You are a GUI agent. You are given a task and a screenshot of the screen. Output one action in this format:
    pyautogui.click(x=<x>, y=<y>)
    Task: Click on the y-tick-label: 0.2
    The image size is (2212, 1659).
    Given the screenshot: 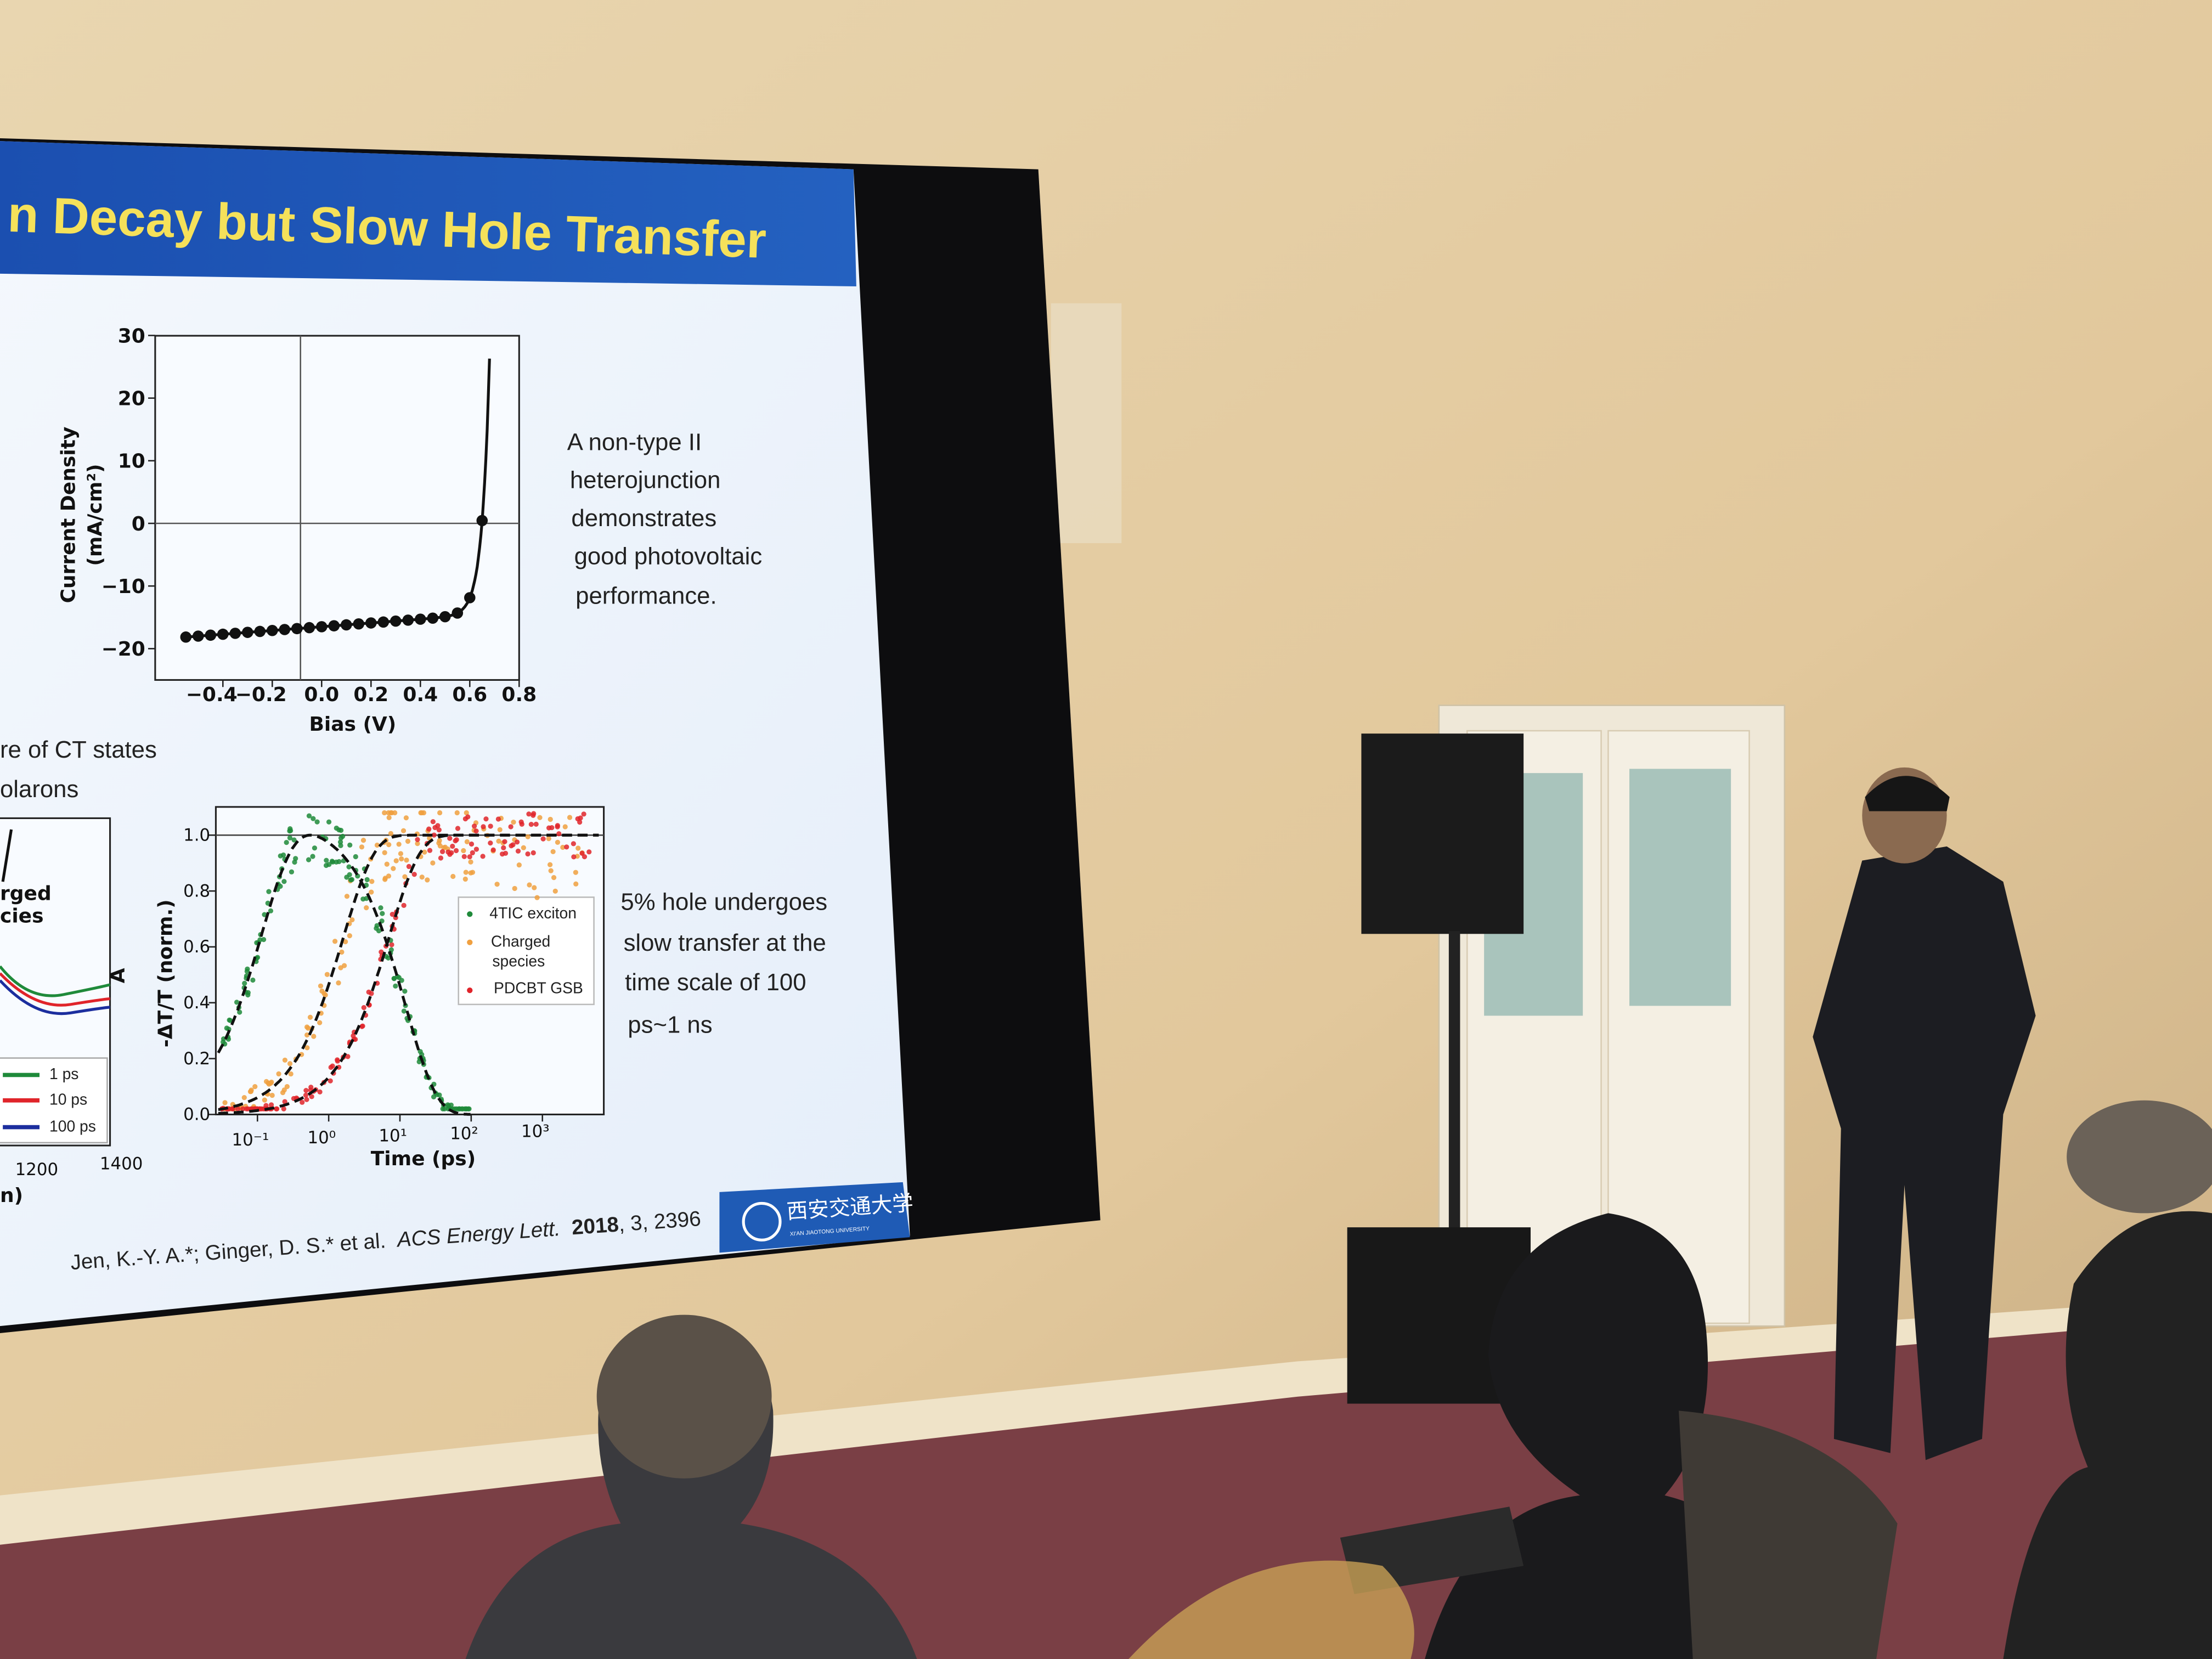 What is the action you would take?
    pyautogui.click(x=196, y=1059)
    